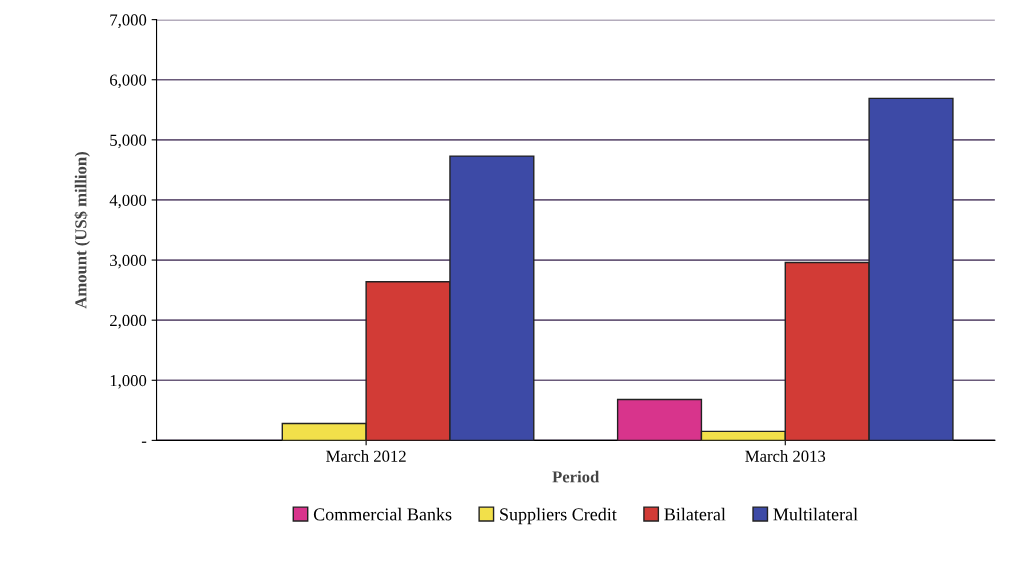 The height and width of the screenshot is (561, 1010). Describe the element at coordinates (128, 21) in the screenshot. I see `y-tick-label: 7,000` at that location.